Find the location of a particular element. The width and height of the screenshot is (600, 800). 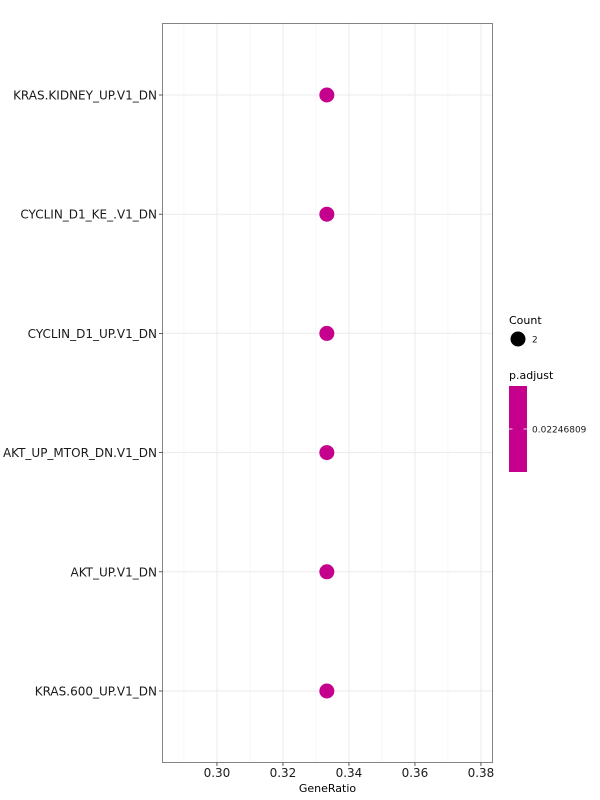

x-tick-label: 0.36 is located at coordinates (415, 773).